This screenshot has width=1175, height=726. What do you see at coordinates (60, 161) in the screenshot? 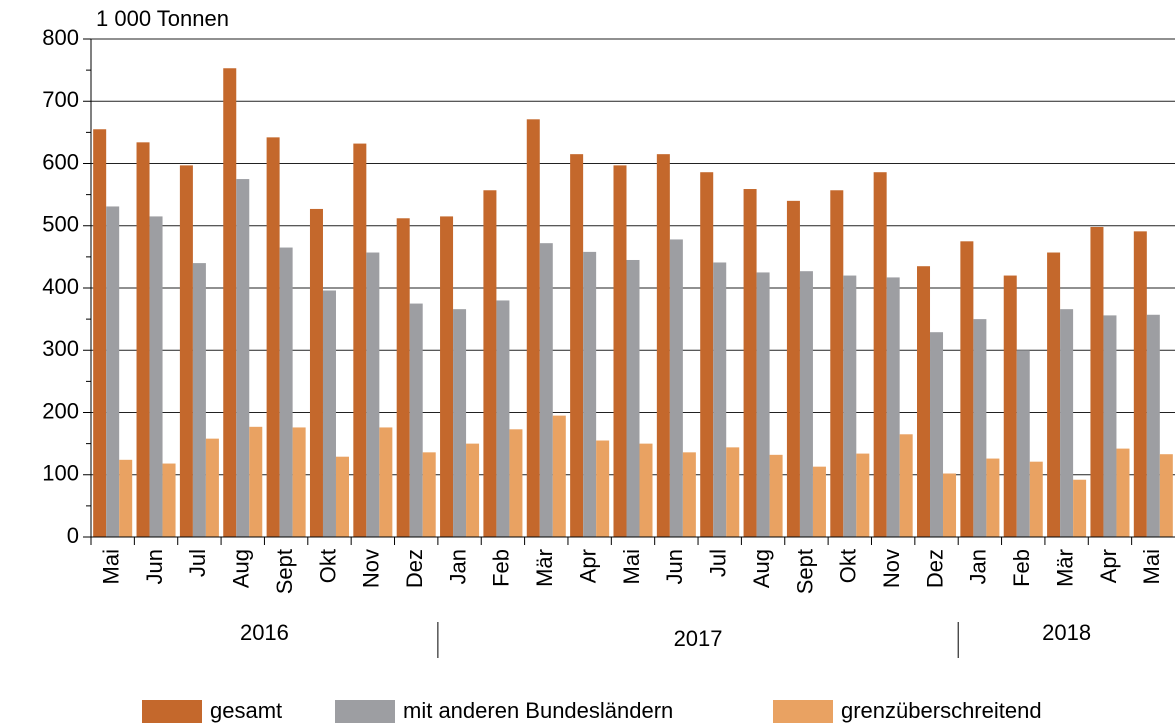
I see `y-tick-label: 600` at bounding box center [60, 161].